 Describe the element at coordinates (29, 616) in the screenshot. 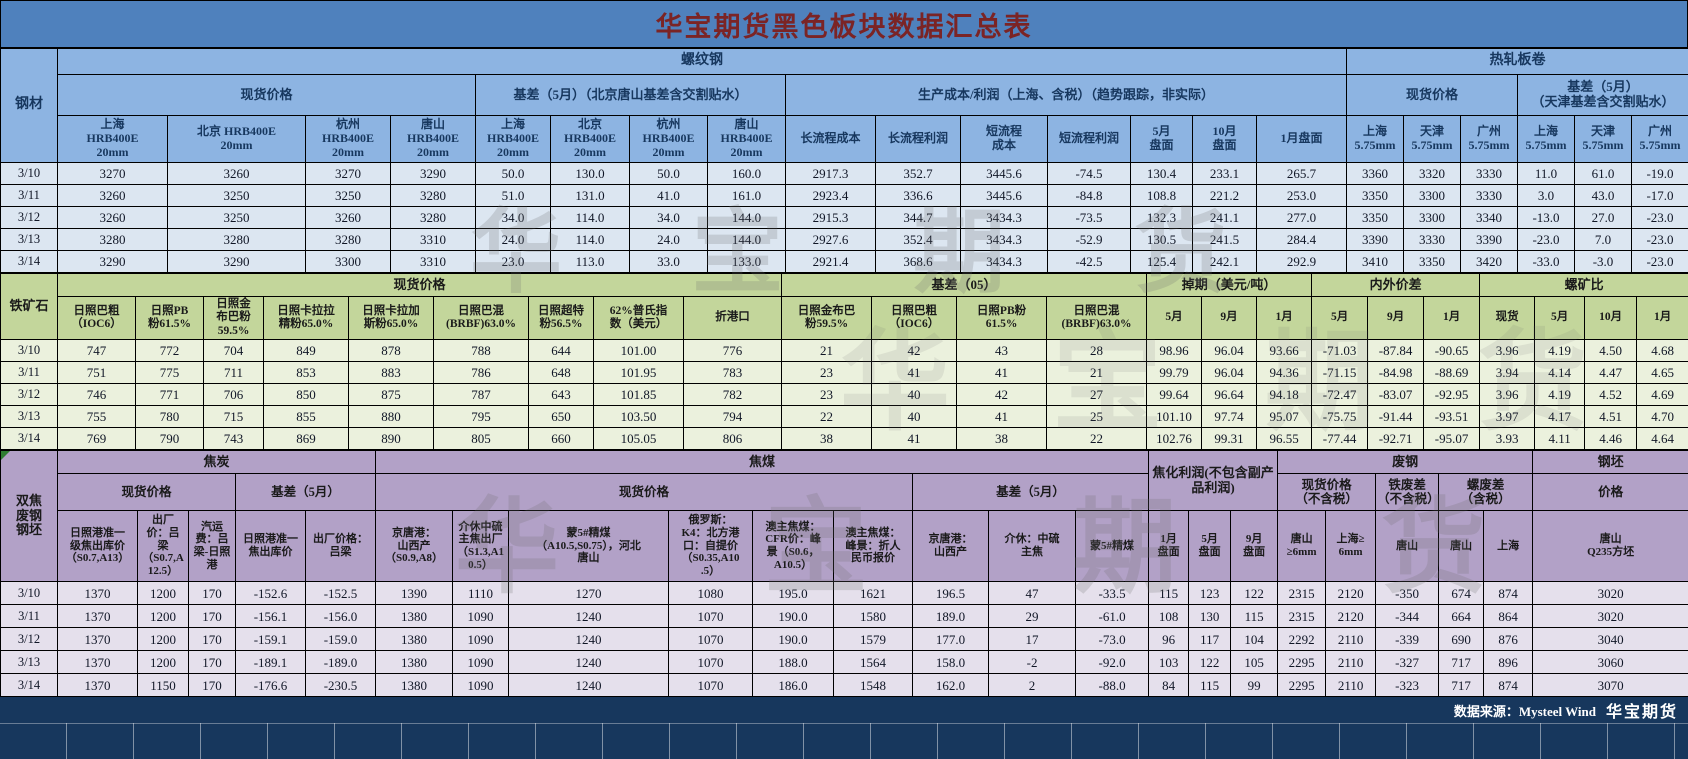

I see `date-cell: 3/11` at that location.